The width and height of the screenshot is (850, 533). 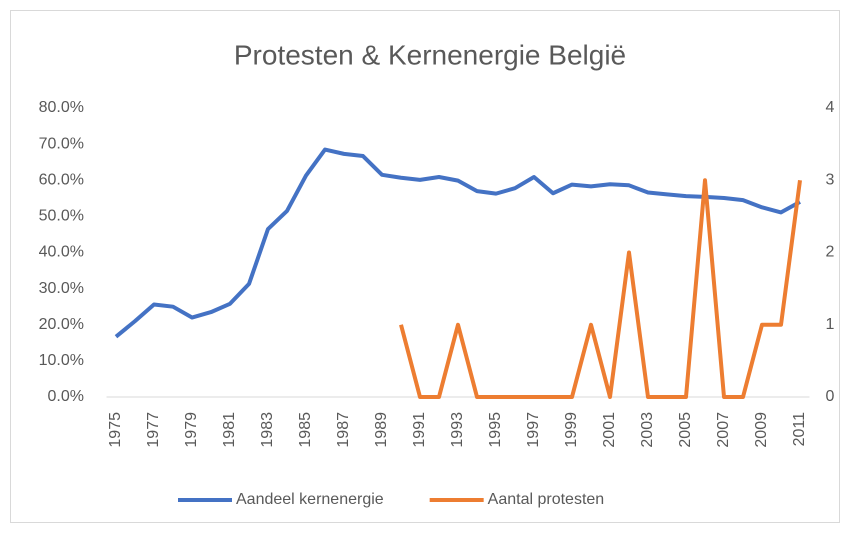 I want to click on y-tick-label: 50.0%, so click(x=61, y=216).